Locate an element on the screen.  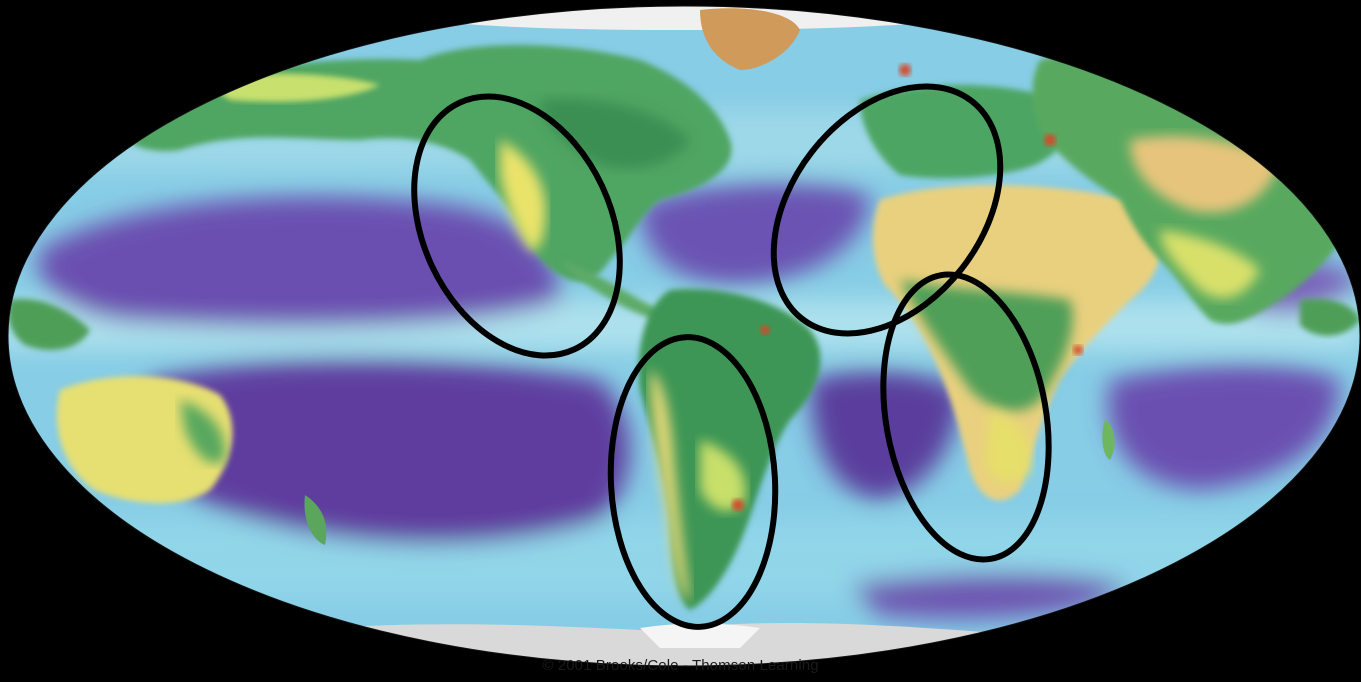
highlight-circle-southwest-africa is located at coordinates (966, 417).